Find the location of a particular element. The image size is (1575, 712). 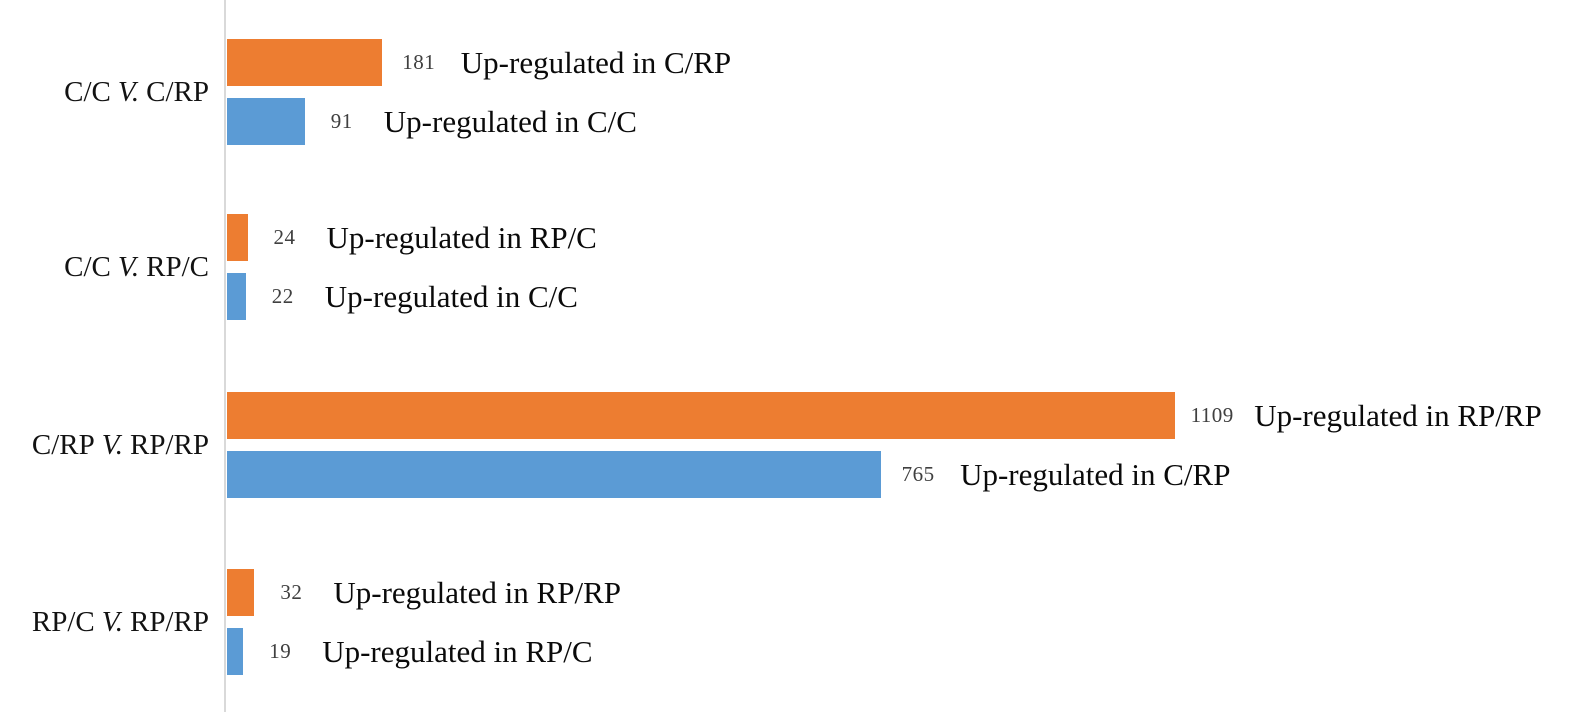

category-right: RP/C is located at coordinates (177, 266).